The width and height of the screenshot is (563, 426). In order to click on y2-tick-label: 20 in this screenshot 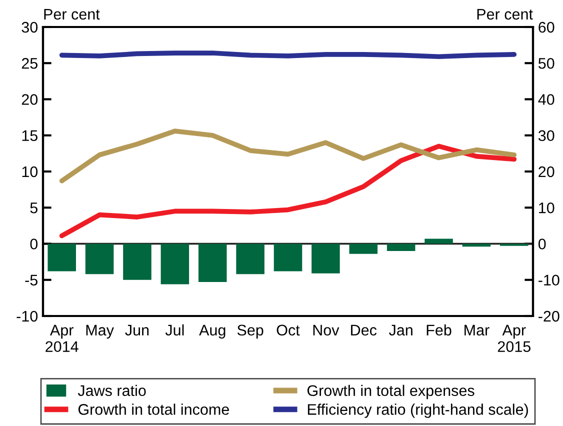, I will do `click(546, 172)`.